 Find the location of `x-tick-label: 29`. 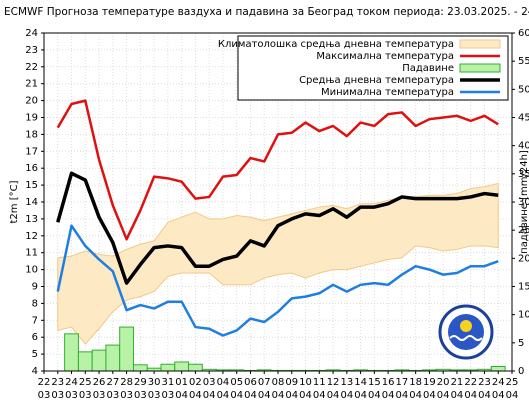

x-tick-label: 29 is located at coordinates (140, 382).